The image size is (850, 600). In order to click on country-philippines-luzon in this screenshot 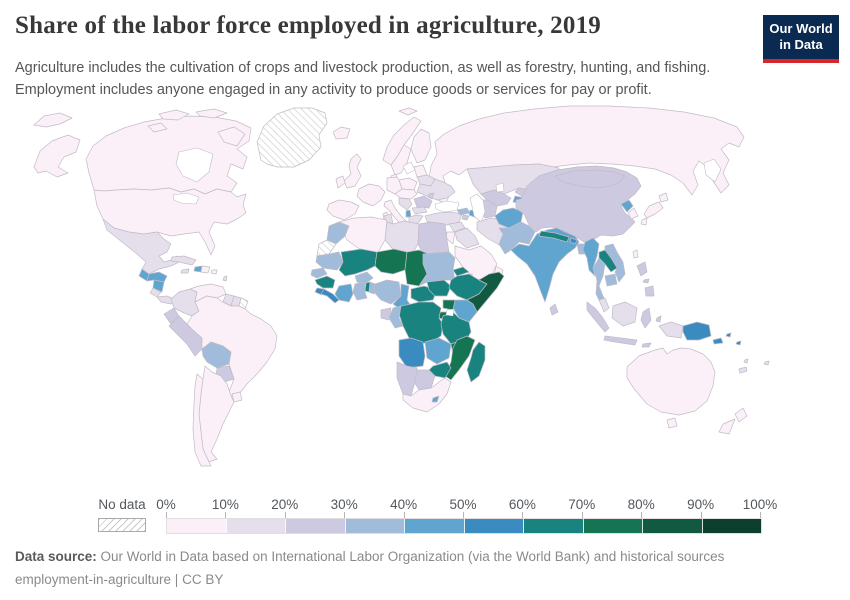, I will do `click(642, 269)`.